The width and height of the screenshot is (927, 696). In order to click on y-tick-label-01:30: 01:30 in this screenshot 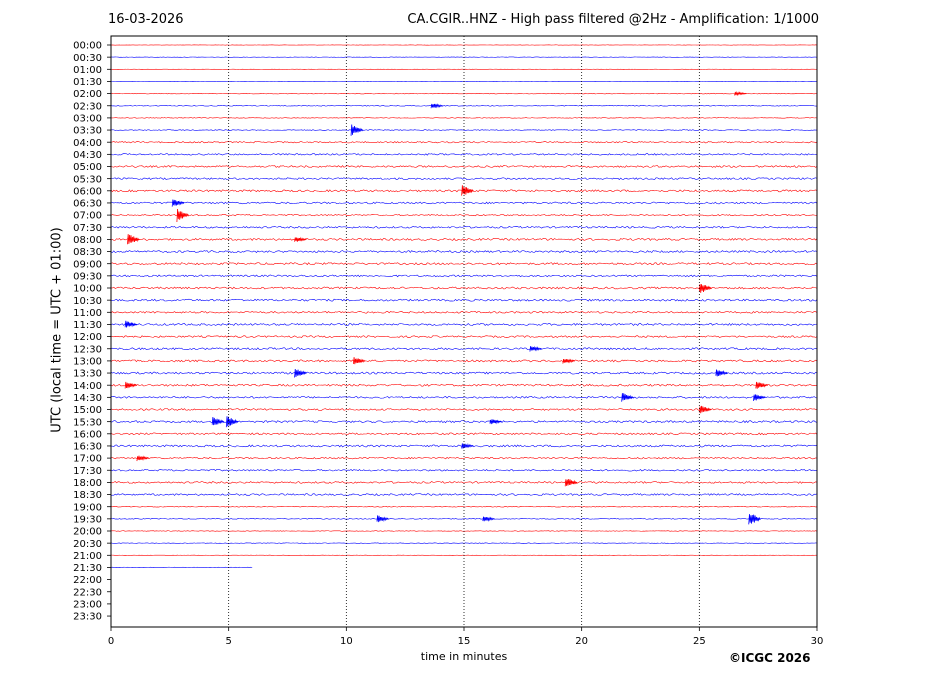, I will do `click(87, 82)`.